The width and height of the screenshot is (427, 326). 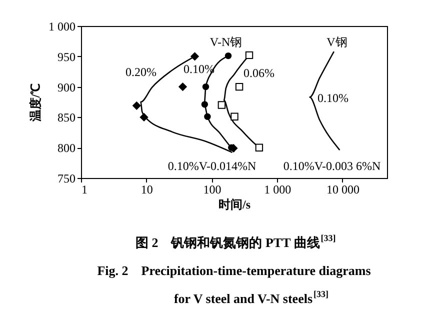 What do you see at coordinates (67, 117) in the screenshot?
I see `y-tick-label: 850` at bounding box center [67, 117].